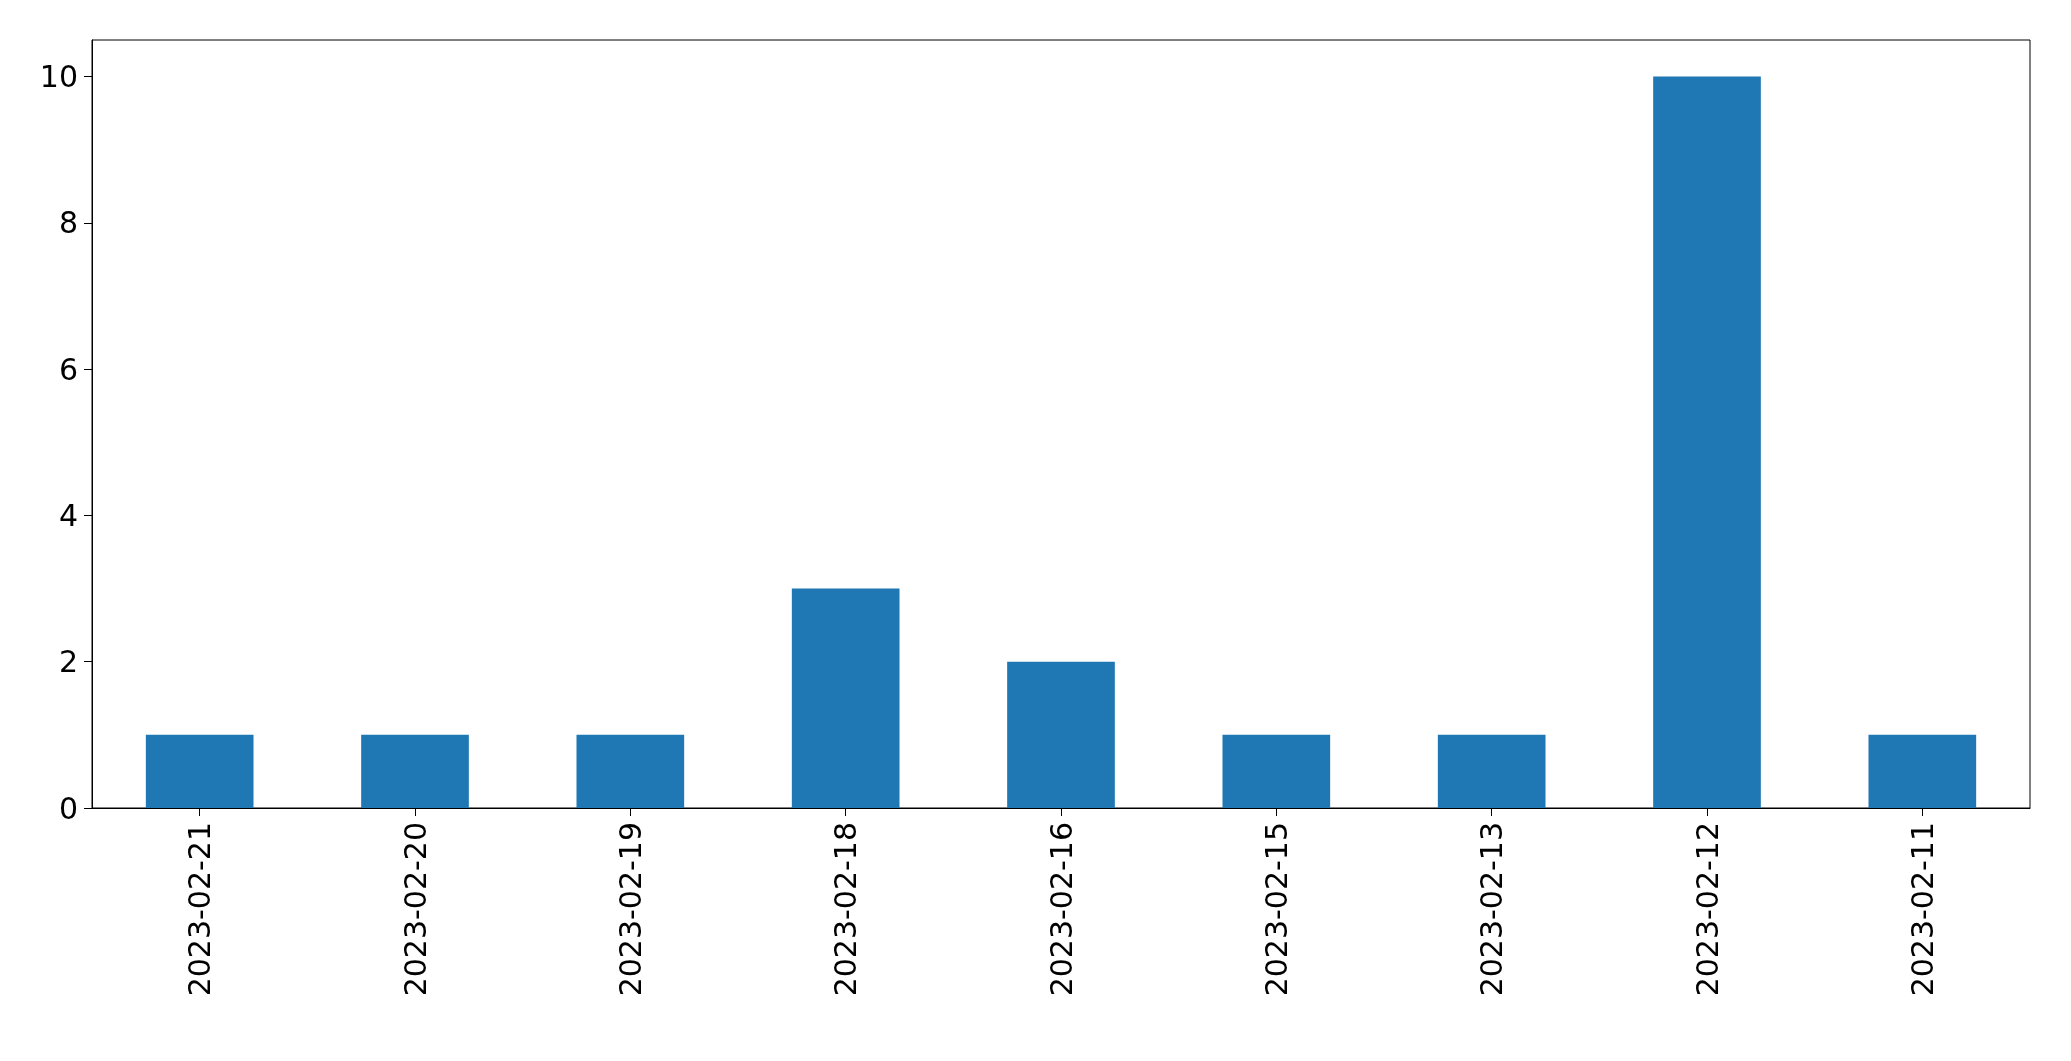  I want to click on x-tick-label: 2023-02-16, so click(1061, 909).